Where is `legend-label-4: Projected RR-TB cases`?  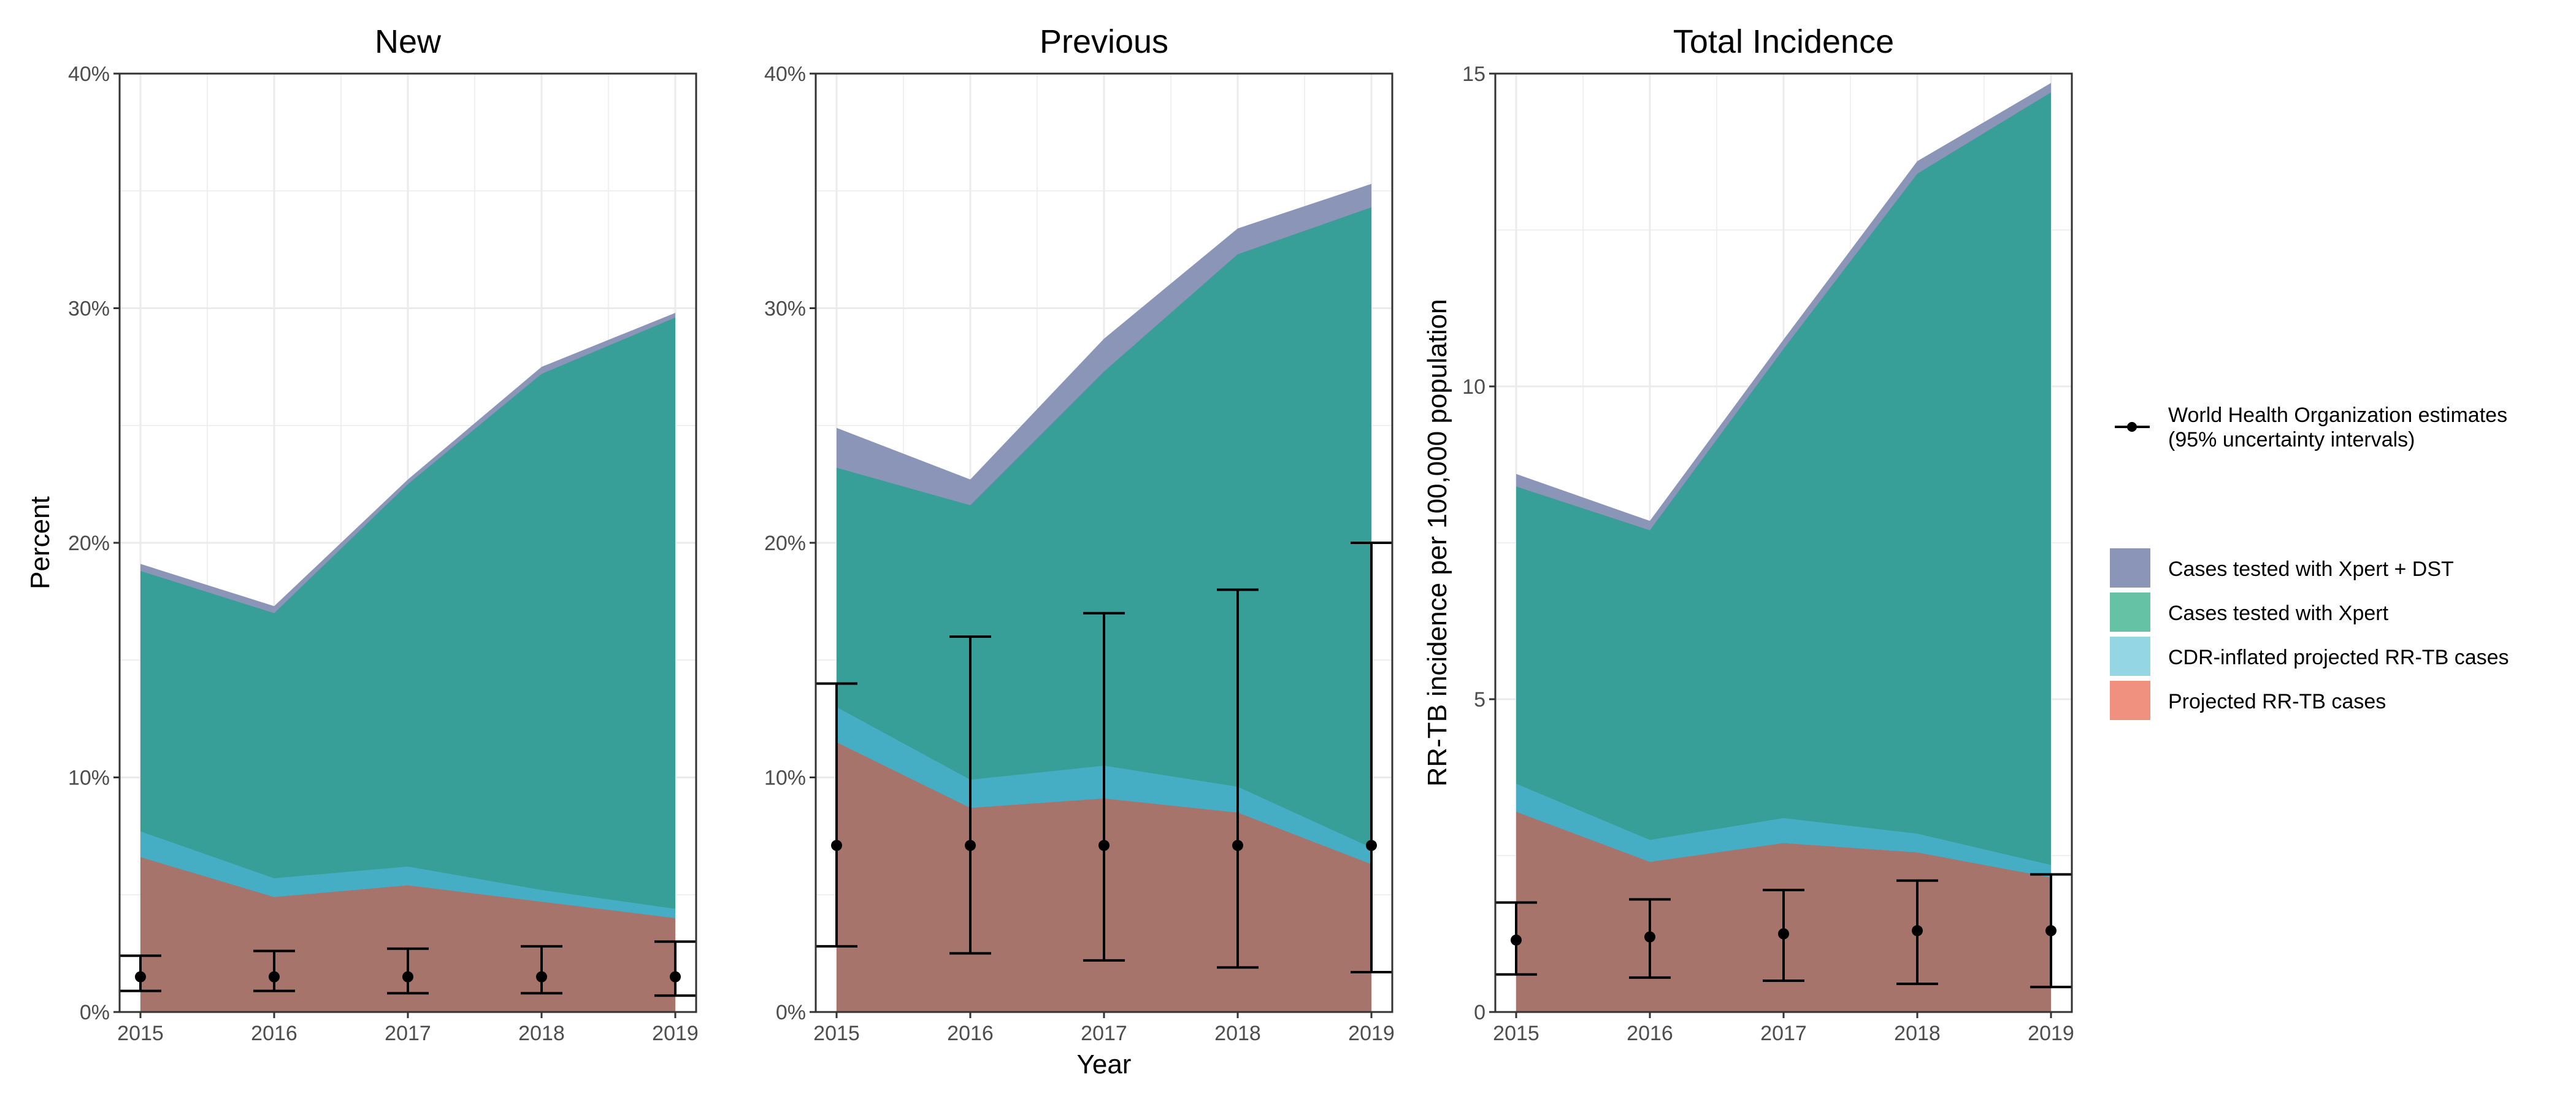
legend-label-4: Projected RR-TB cases is located at coordinates (2277, 701).